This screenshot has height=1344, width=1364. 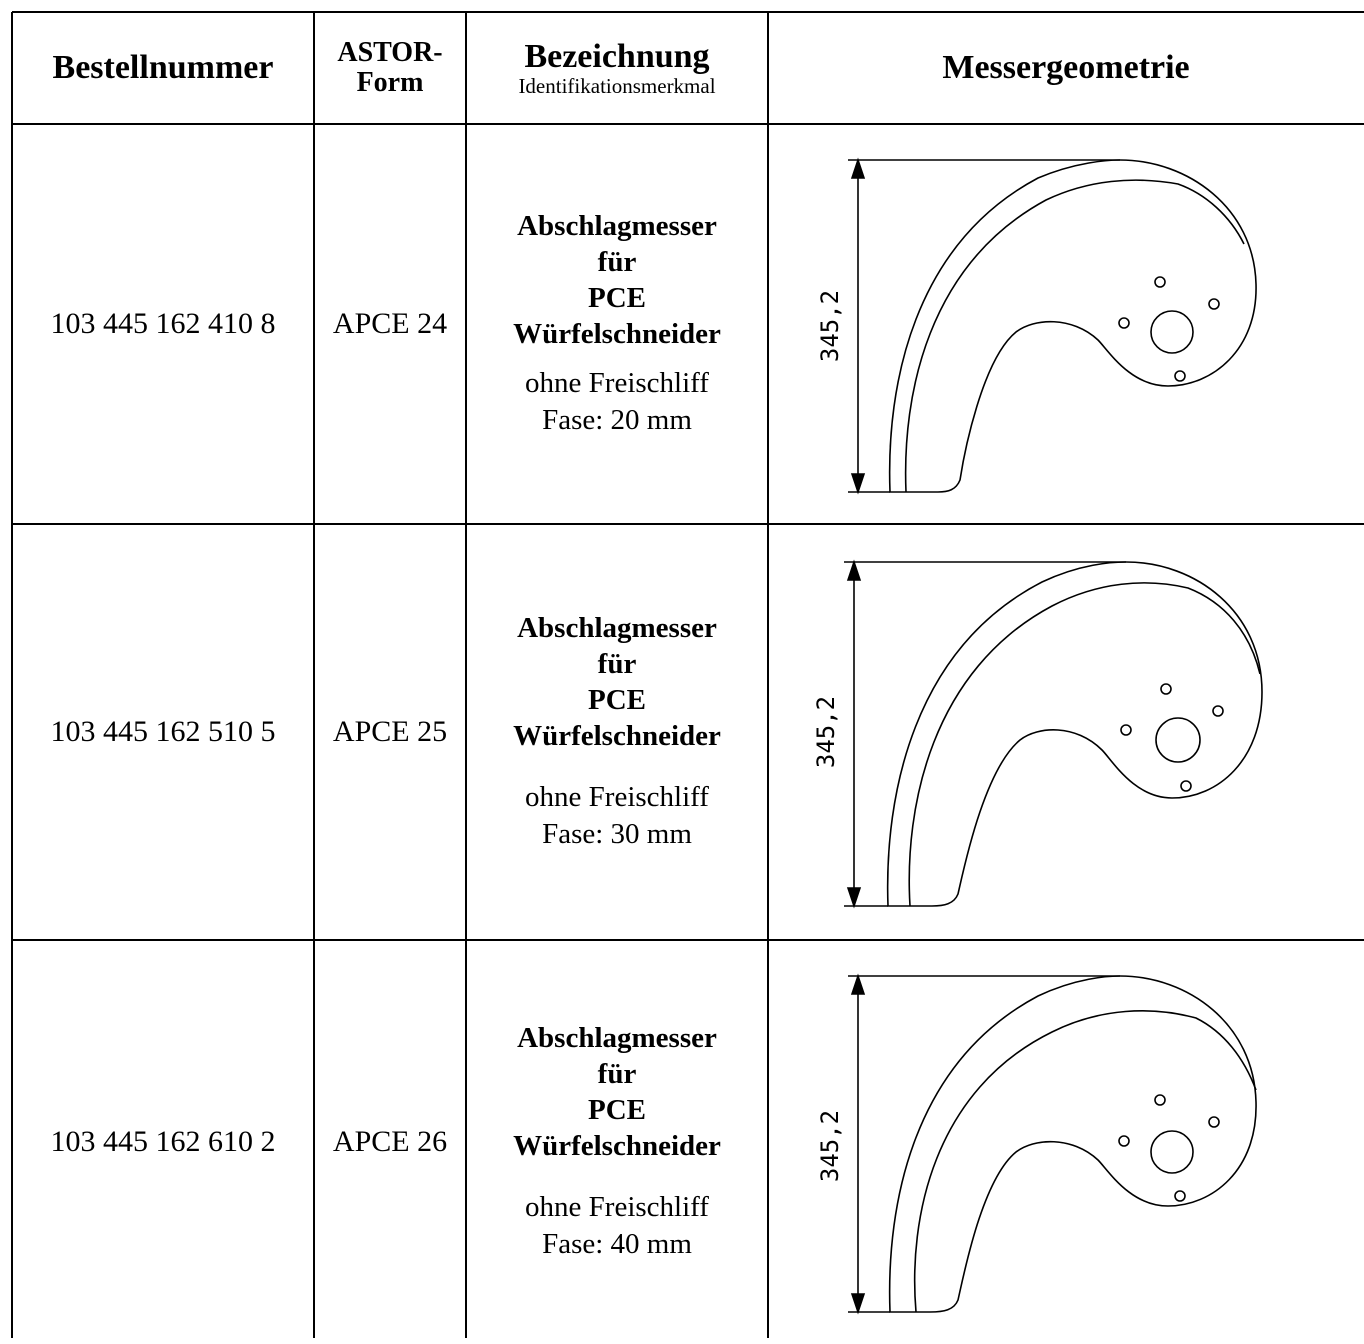 I want to click on table-row-1-form: APCE 24, so click(x=390, y=324).